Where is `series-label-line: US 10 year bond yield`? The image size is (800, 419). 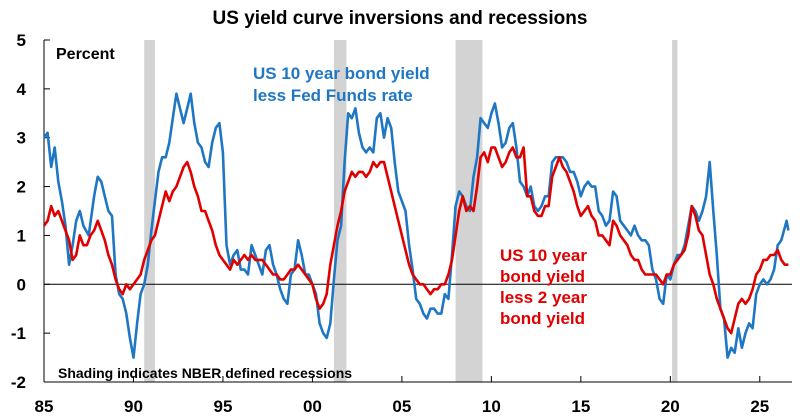
series-label-line: US 10 year bond yield is located at coordinates (341, 73).